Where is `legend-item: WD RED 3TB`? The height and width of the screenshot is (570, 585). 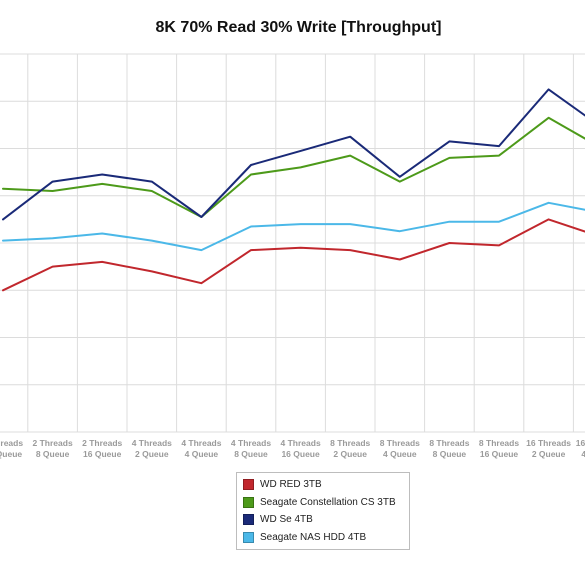
legend-item: WD RED 3TB is located at coordinates (323, 485).